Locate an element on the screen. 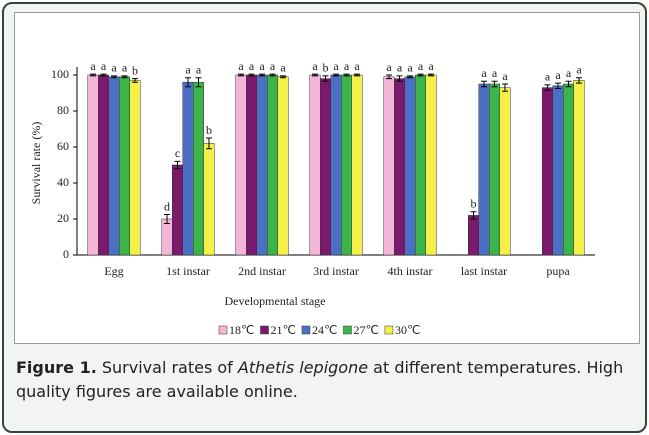 Image resolution: width=649 pixels, height=435 pixels. x-tick-label: pupa is located at coordinates (558, 271).